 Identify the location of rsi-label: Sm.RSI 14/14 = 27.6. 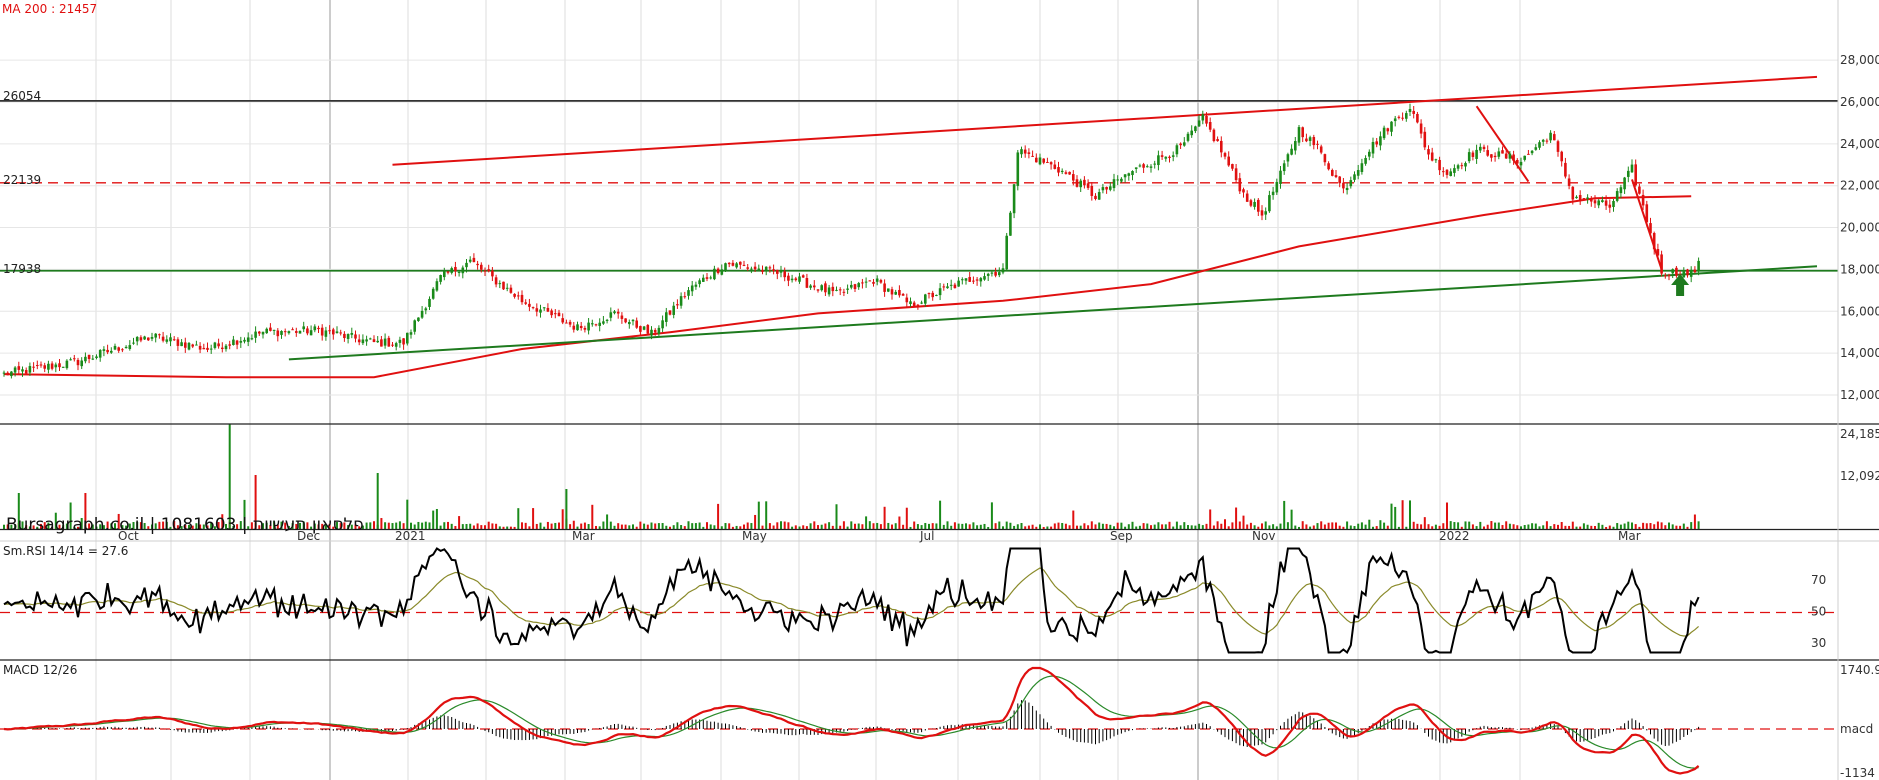
(65, 551).